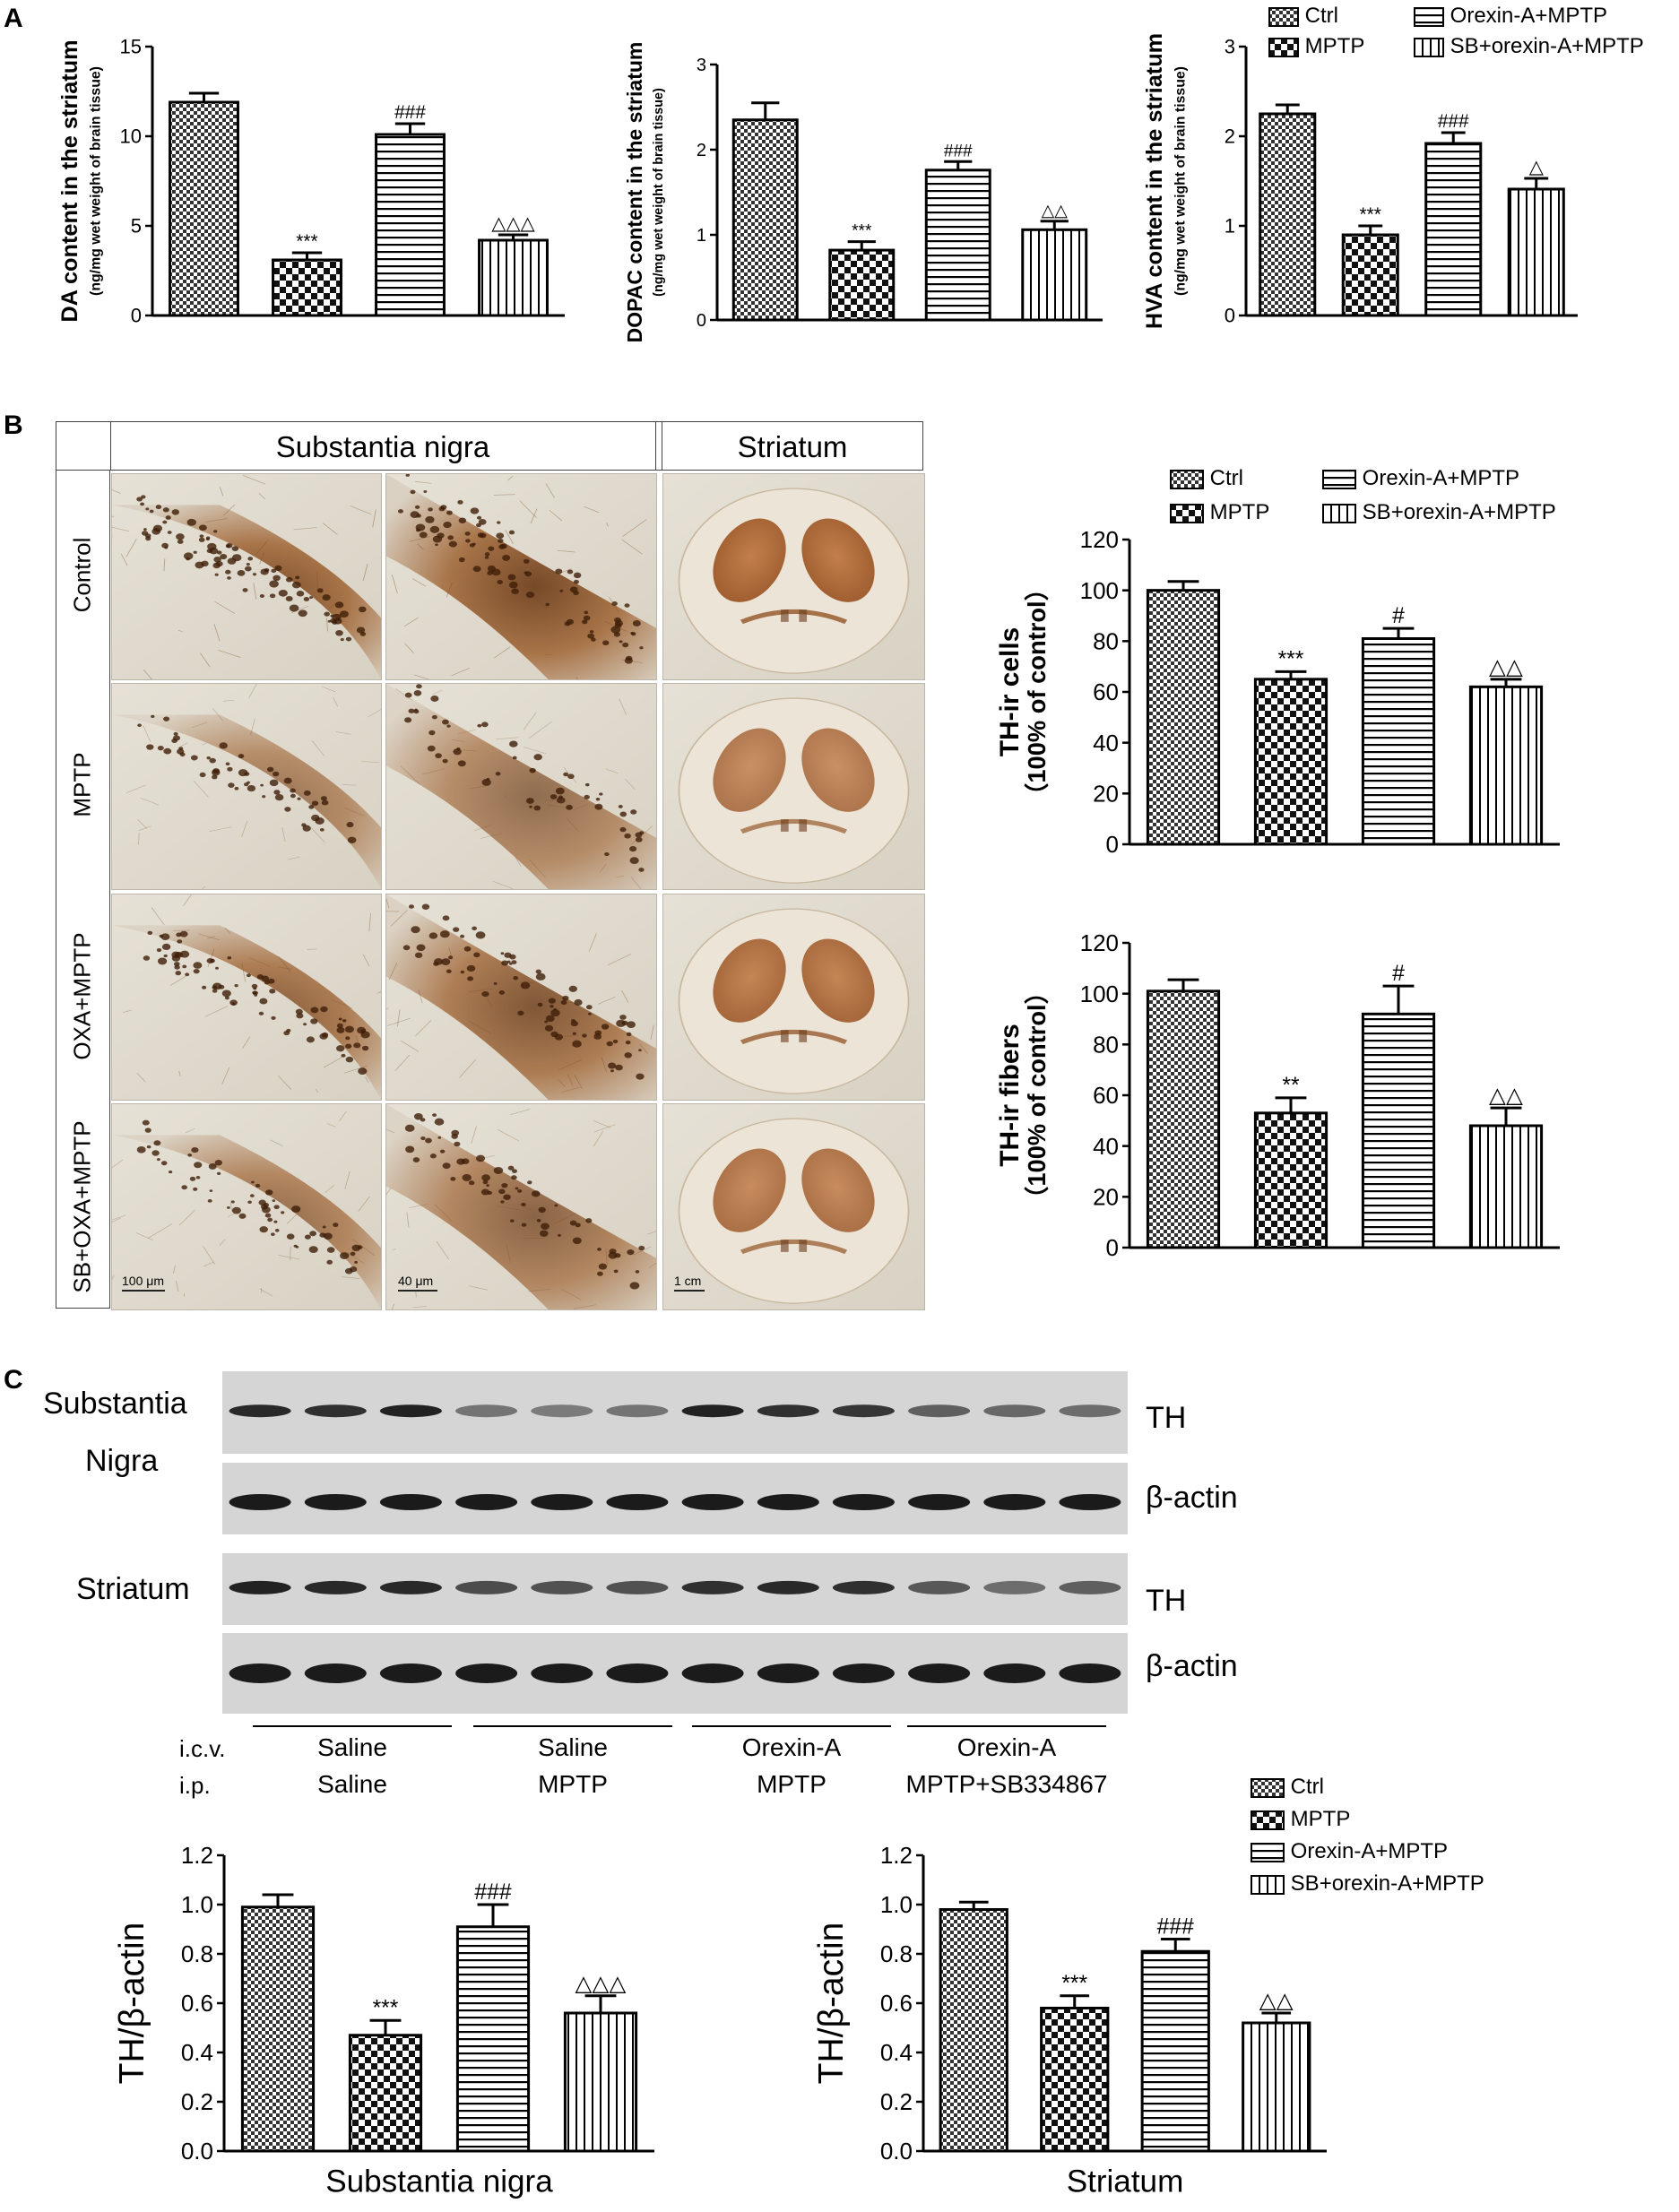 This screenshot has width=1679, height=2212. What do you see at coordinates (1106, 793) in the screenshot?
I see `y-tick-label: 20` at bounding box center [1106, 793].